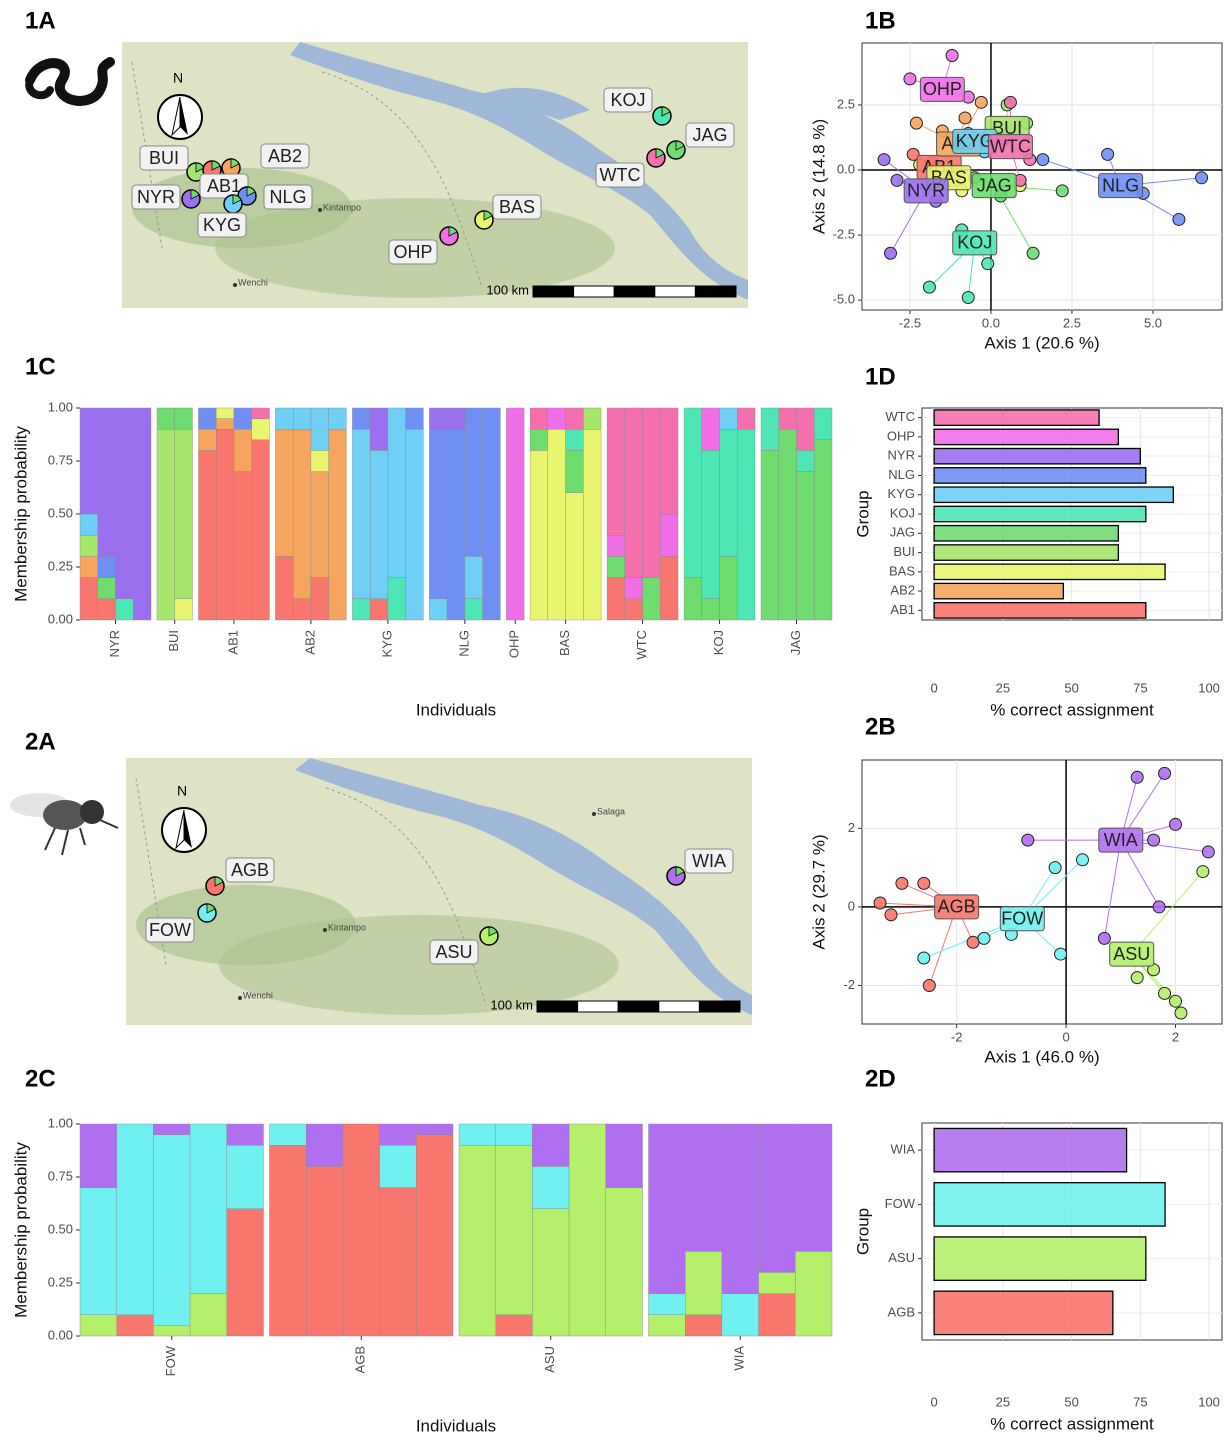  I want to click on group-label: AGB, so click(957, 907).